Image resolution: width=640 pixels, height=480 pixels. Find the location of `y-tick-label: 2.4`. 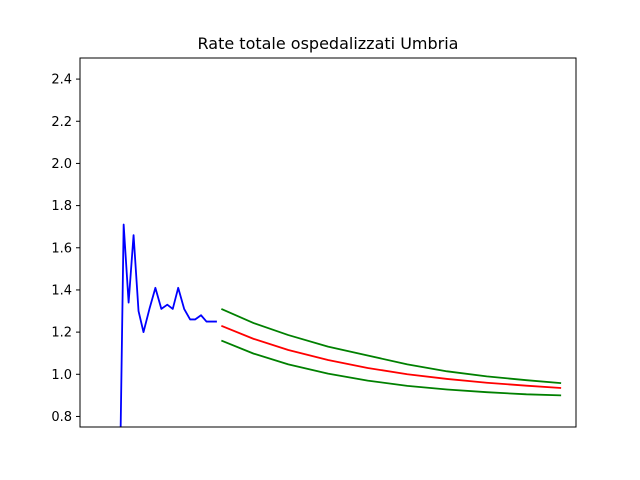

y-tick-label: 2.4 is located at coordinates (61, 80).